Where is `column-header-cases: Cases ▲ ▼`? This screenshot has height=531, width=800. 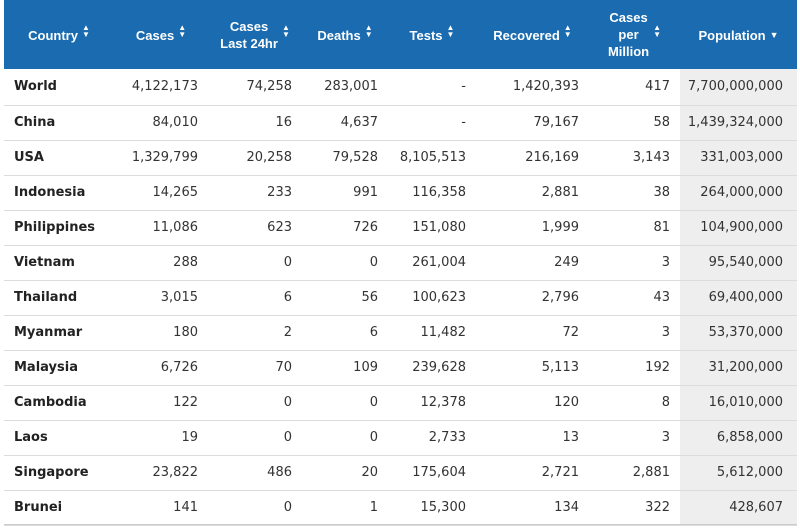 column-header-cases: Cases ▲ ▼ is located at coordinates (161, 34).